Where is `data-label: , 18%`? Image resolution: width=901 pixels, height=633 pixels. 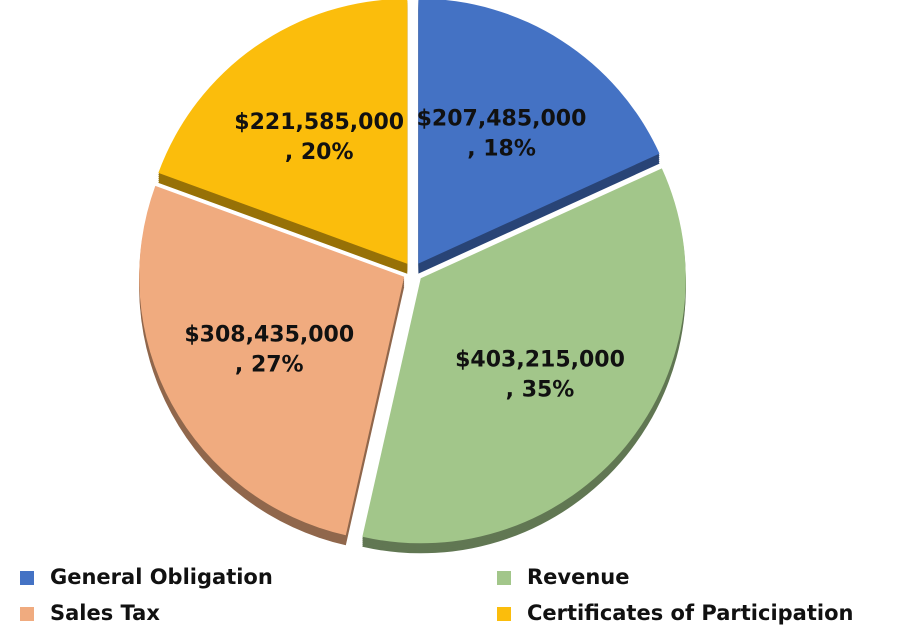
data-label: , 18% is located at coordinates (501, 148).